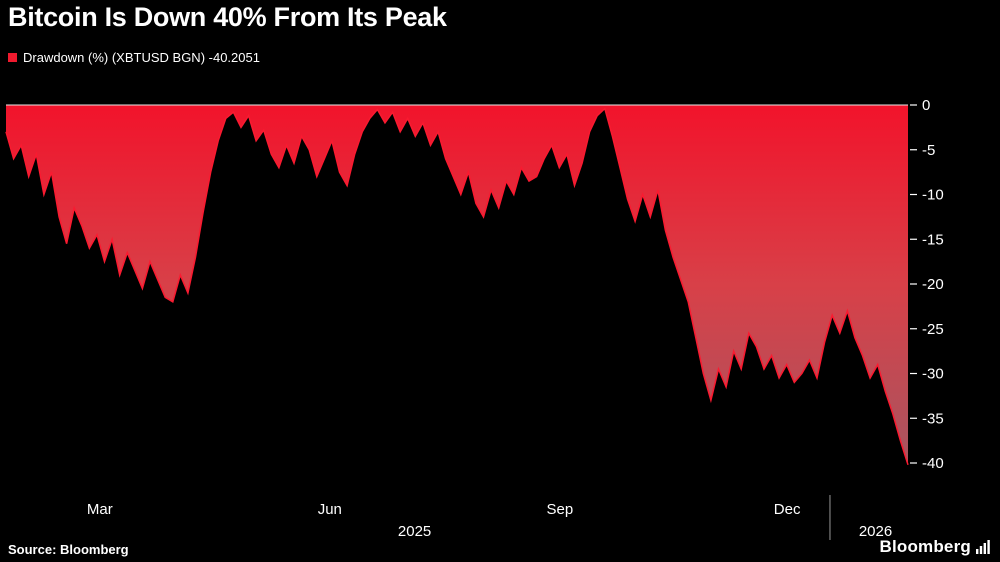  Describe the element at coordinates (414, 531) in the screenshot. I see `year-label: 2025` at that location.